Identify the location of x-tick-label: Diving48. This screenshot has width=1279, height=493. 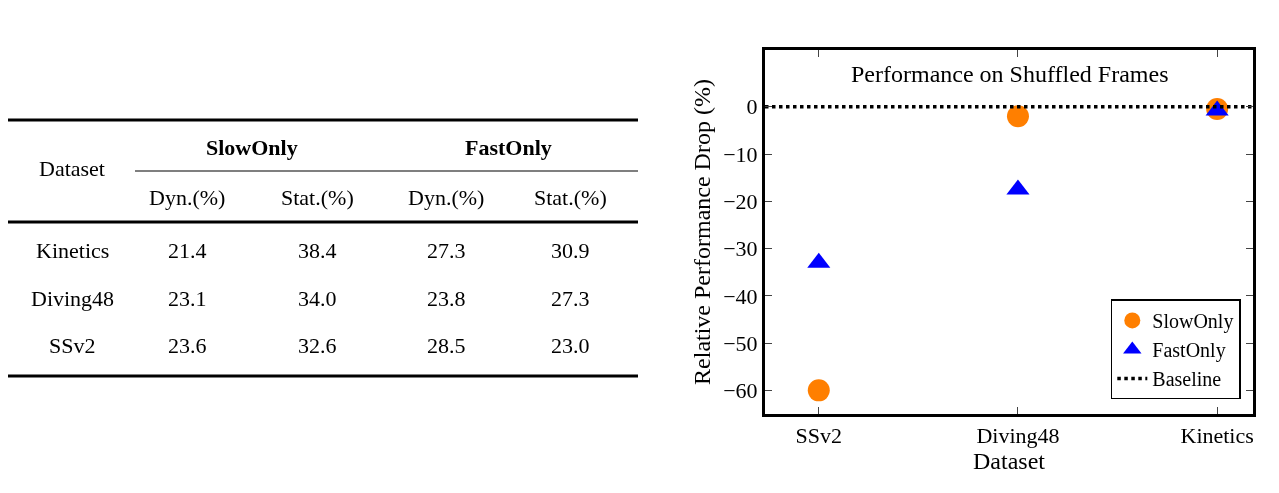
(1018, 436).